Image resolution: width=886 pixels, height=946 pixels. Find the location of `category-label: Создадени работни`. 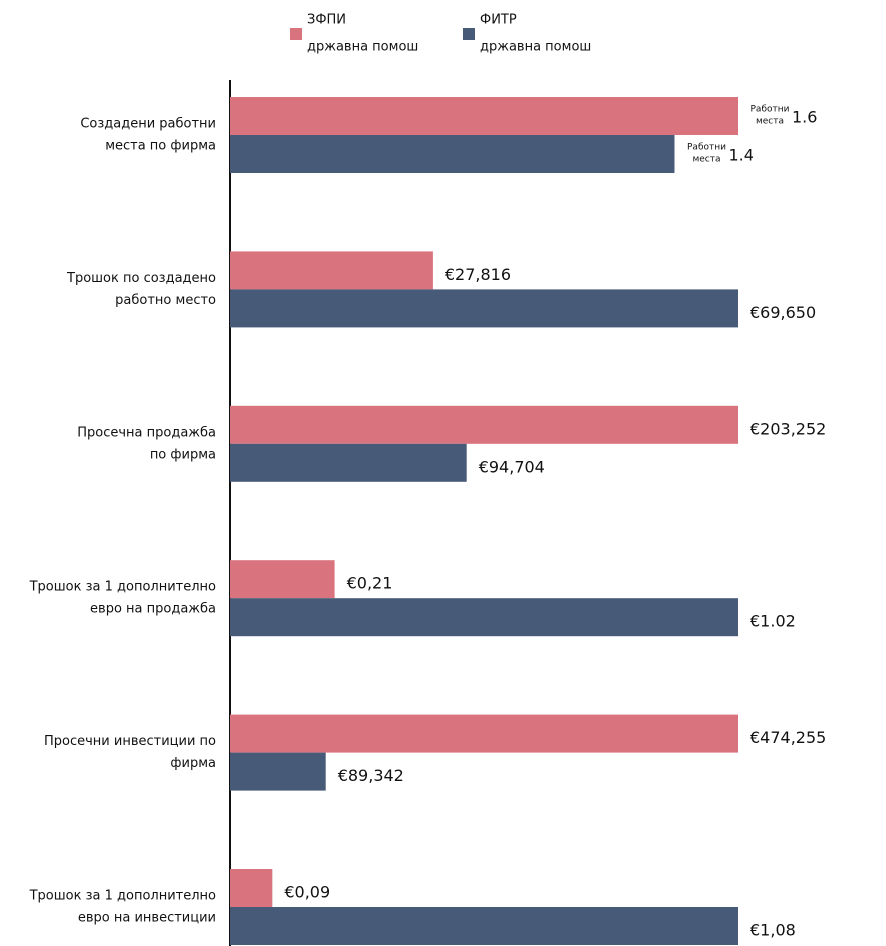

category-label: Создадени работни is located at coordinates (148, 124).